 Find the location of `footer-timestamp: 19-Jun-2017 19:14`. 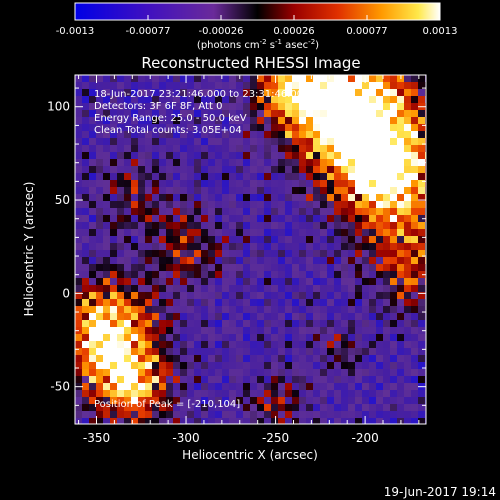

footer-timestamp: 19-Jun-2017 19:14 is located at coordinates (440, 492).